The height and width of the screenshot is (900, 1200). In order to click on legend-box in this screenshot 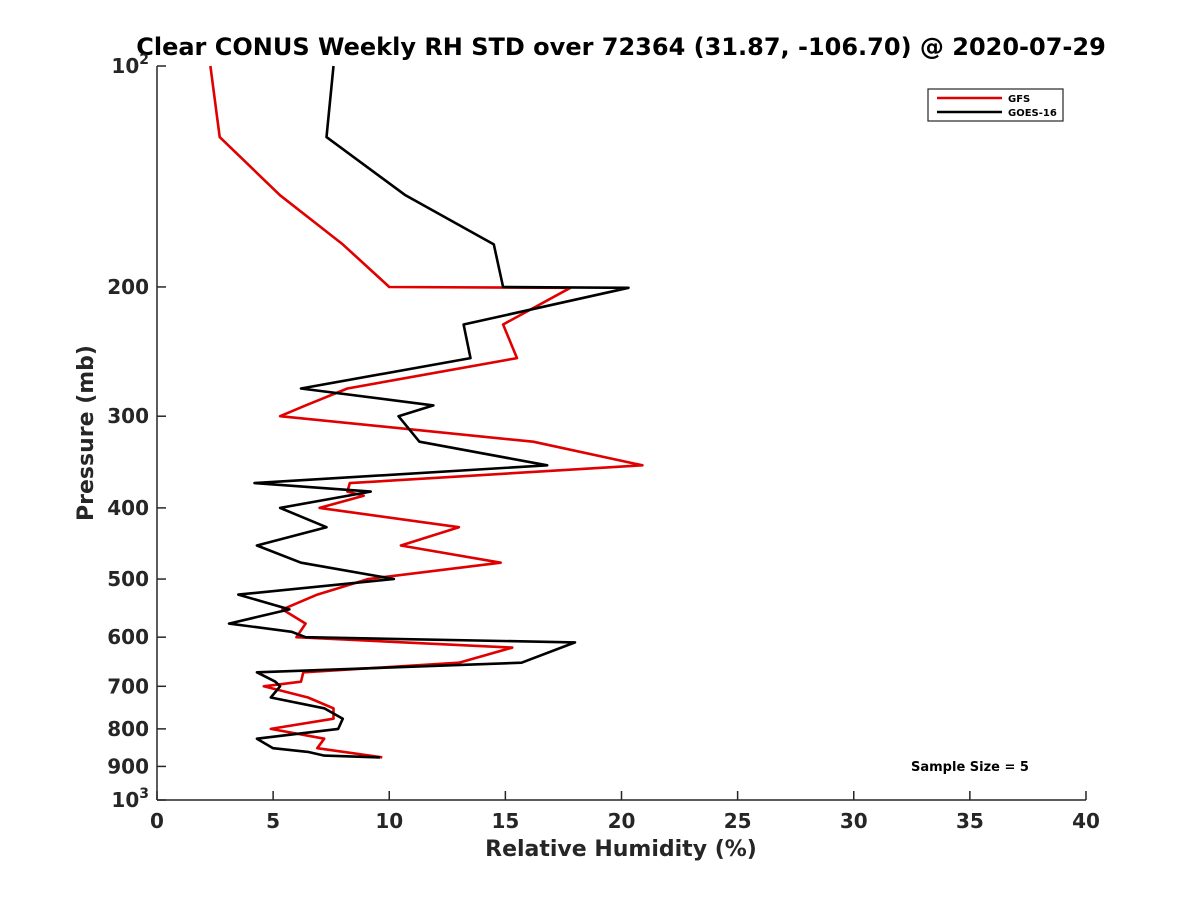, I will do `click(995, 105)`.